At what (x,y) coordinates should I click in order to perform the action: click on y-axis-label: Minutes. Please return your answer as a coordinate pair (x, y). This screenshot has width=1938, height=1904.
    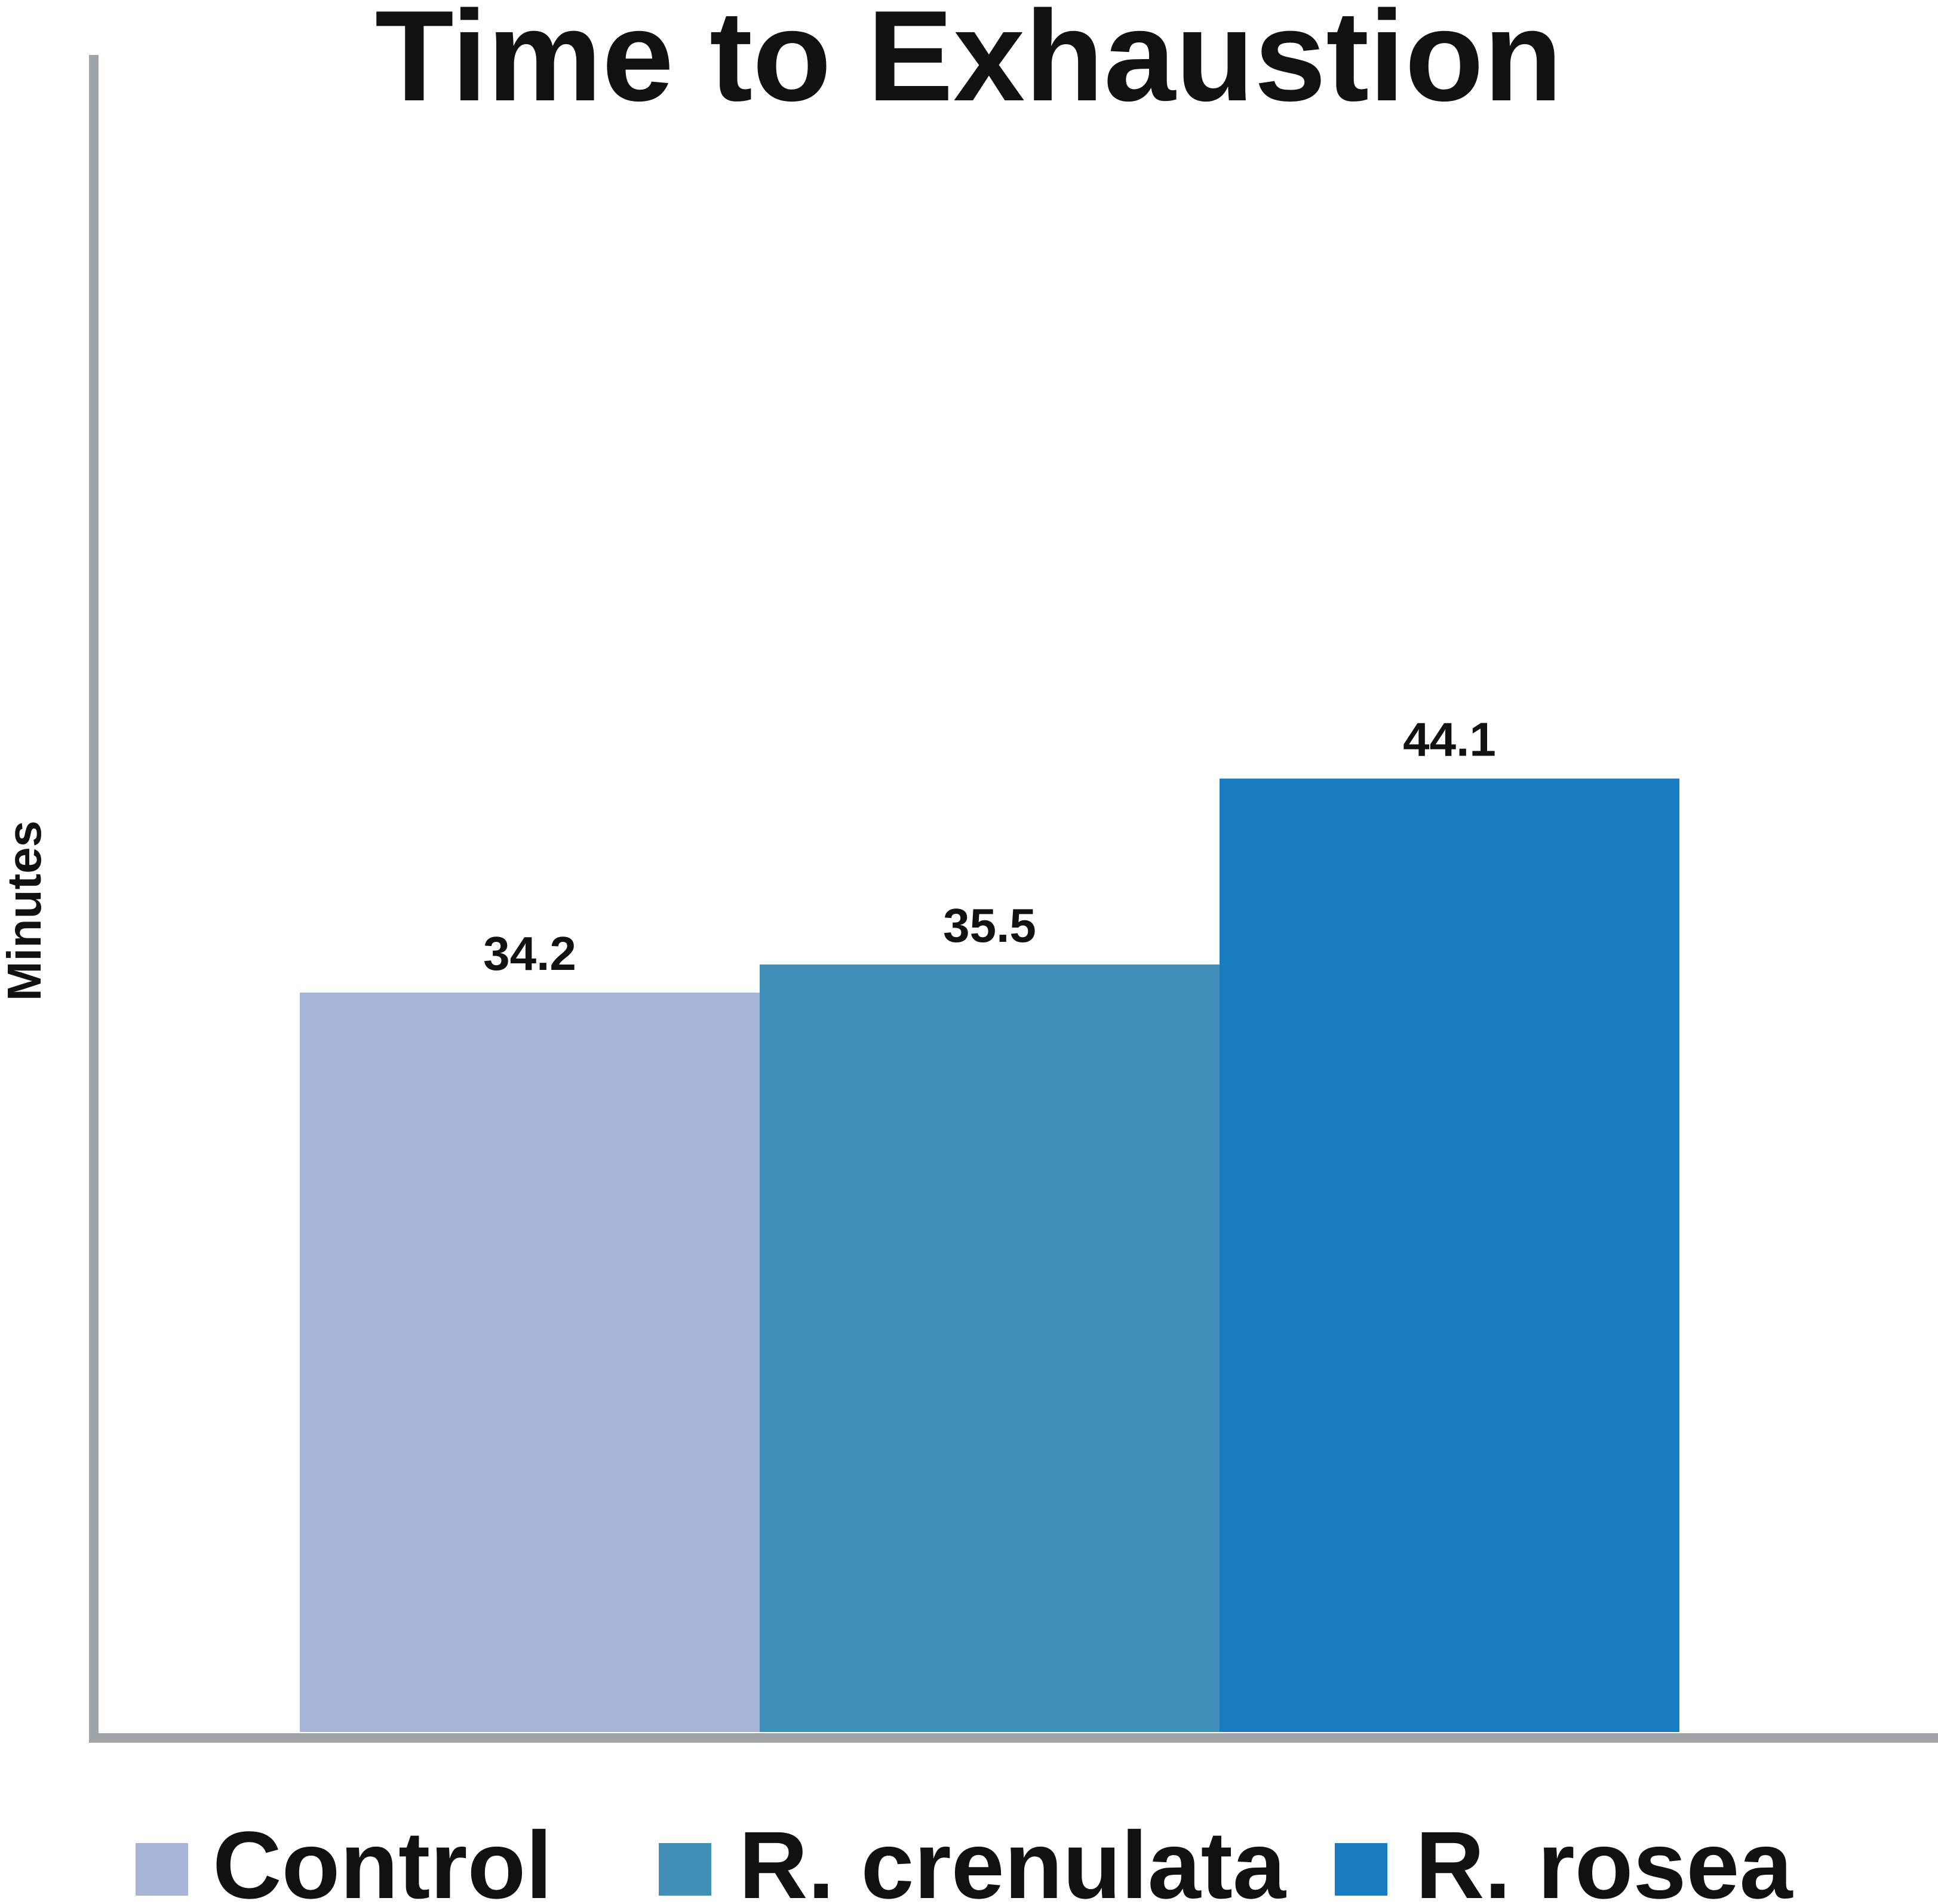
    Looking at the image, I should click on (25, 911).